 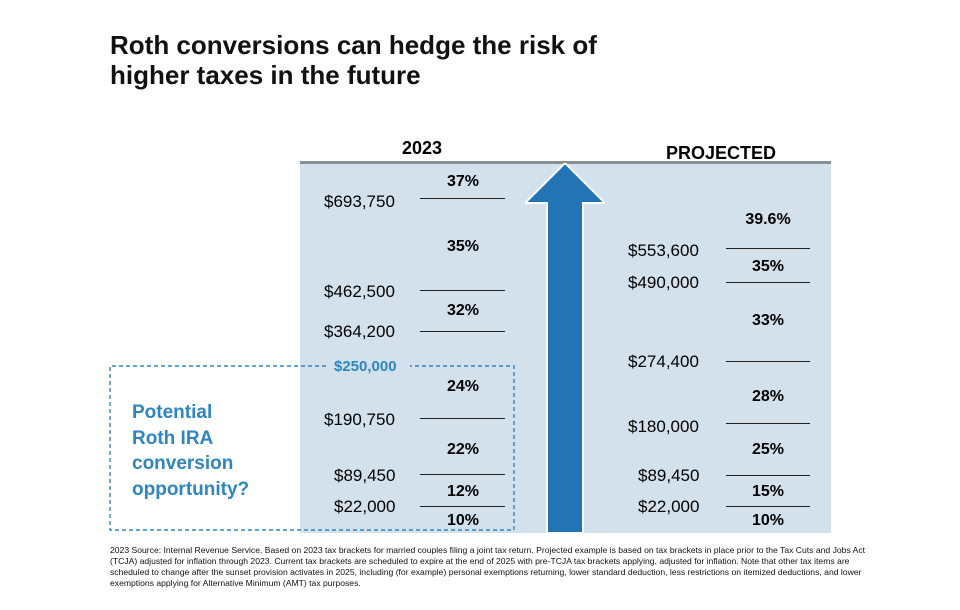 I want to click on threshold-projected-180000: $180,000, so click(x=663, y=426).